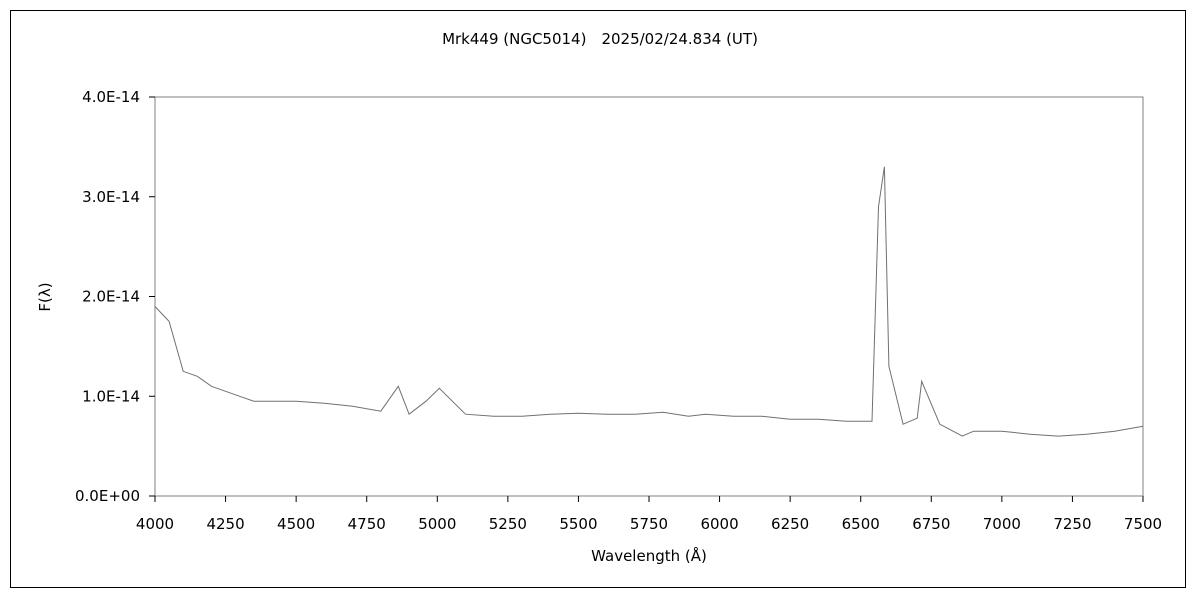  What do you see at coordinates (578, 524) in the screenshot?
I see `x-tick-label: 5500` at bounding box center [578, 524].